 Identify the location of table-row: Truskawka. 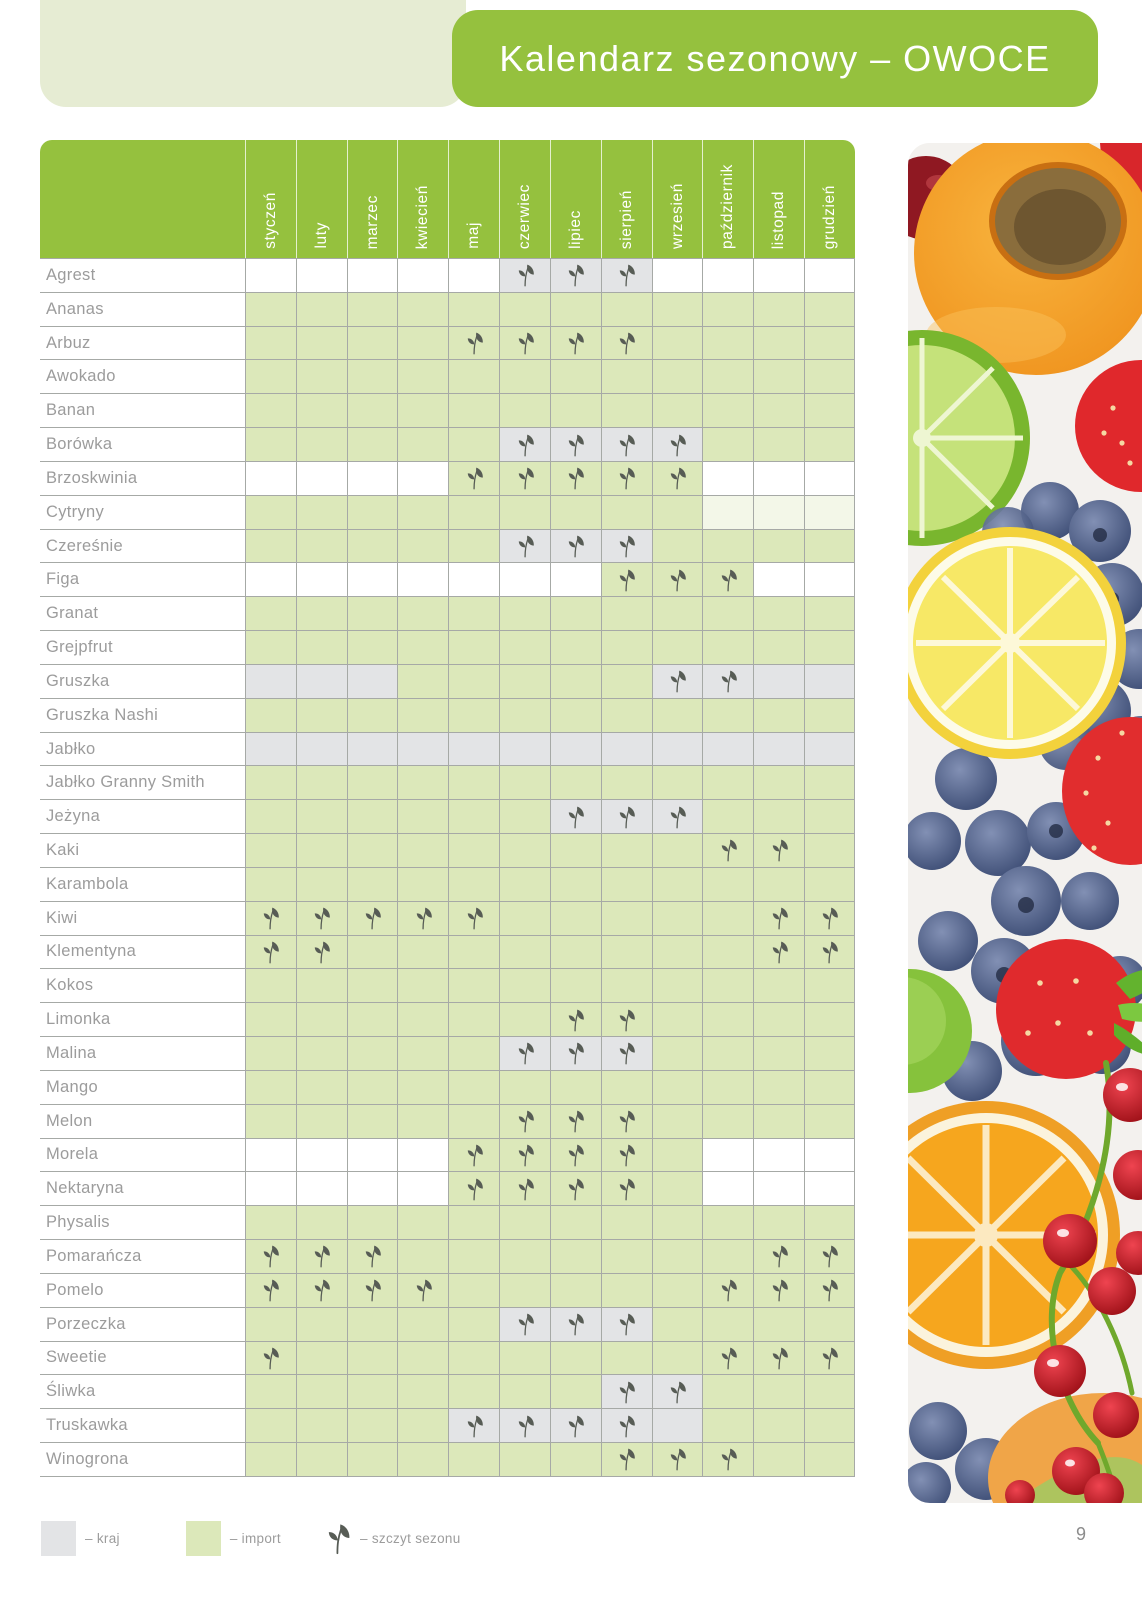
(447, 1425).